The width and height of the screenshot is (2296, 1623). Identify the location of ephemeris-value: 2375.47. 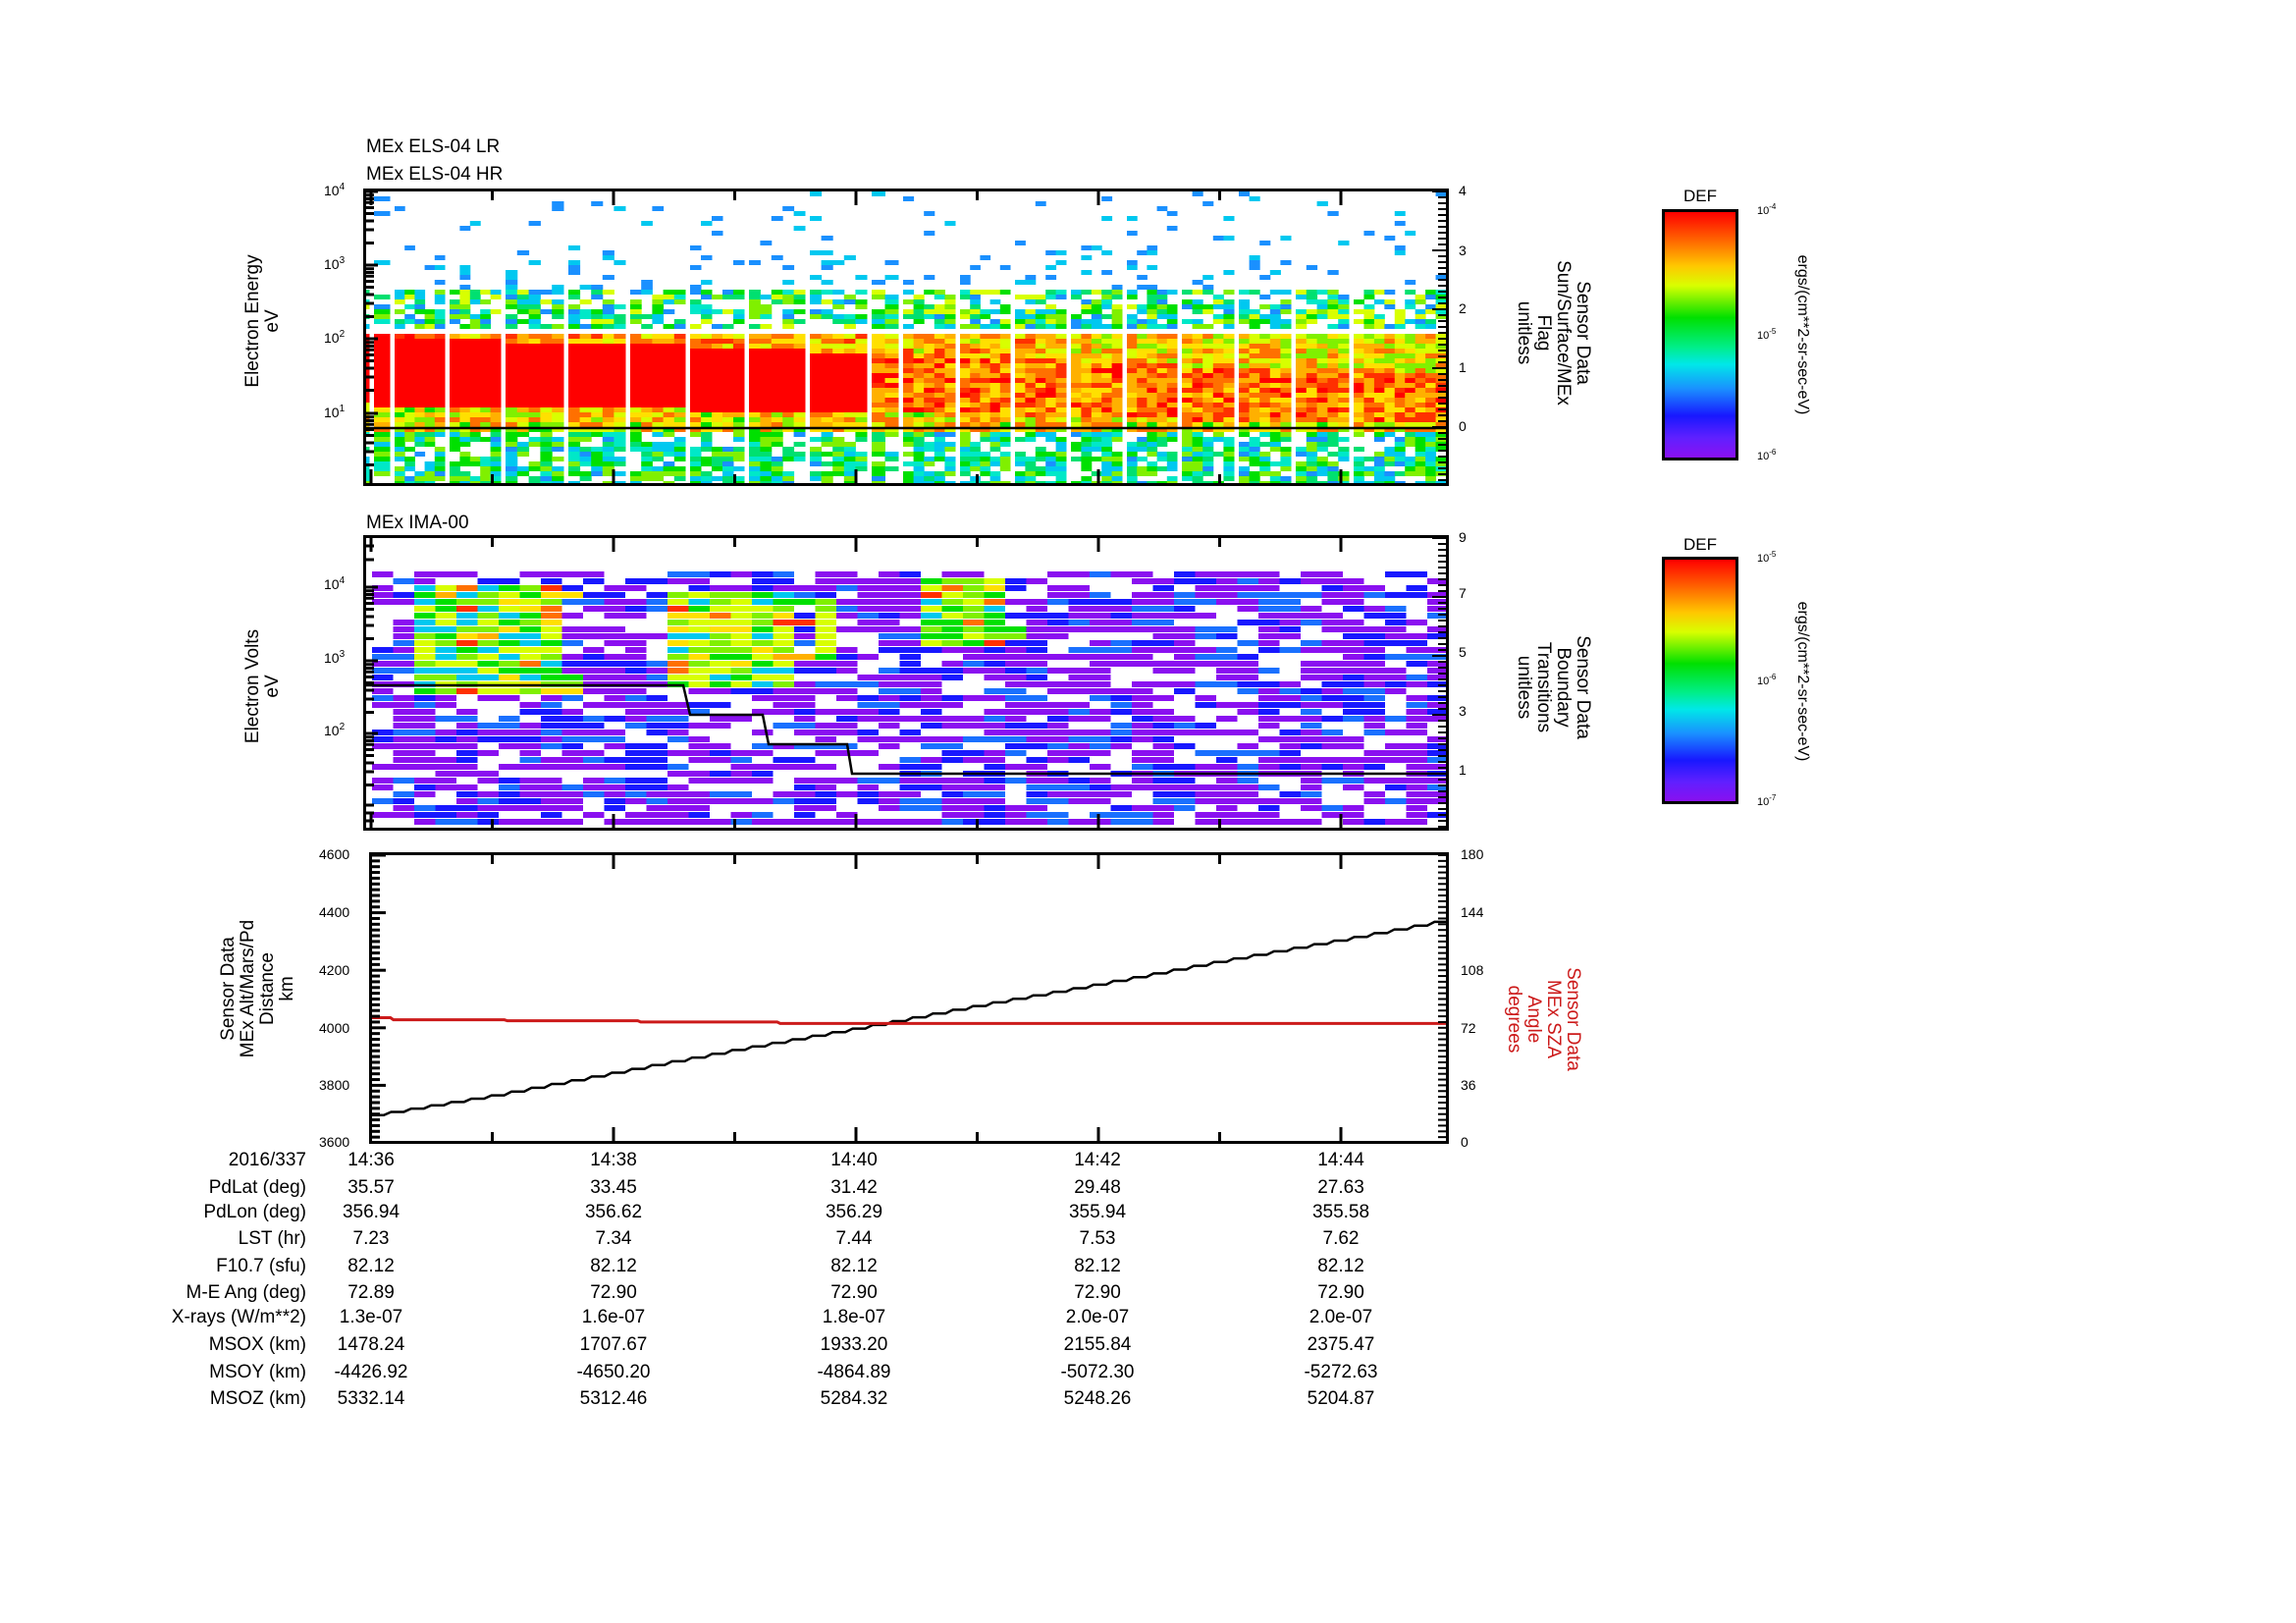
(1341, 1344).